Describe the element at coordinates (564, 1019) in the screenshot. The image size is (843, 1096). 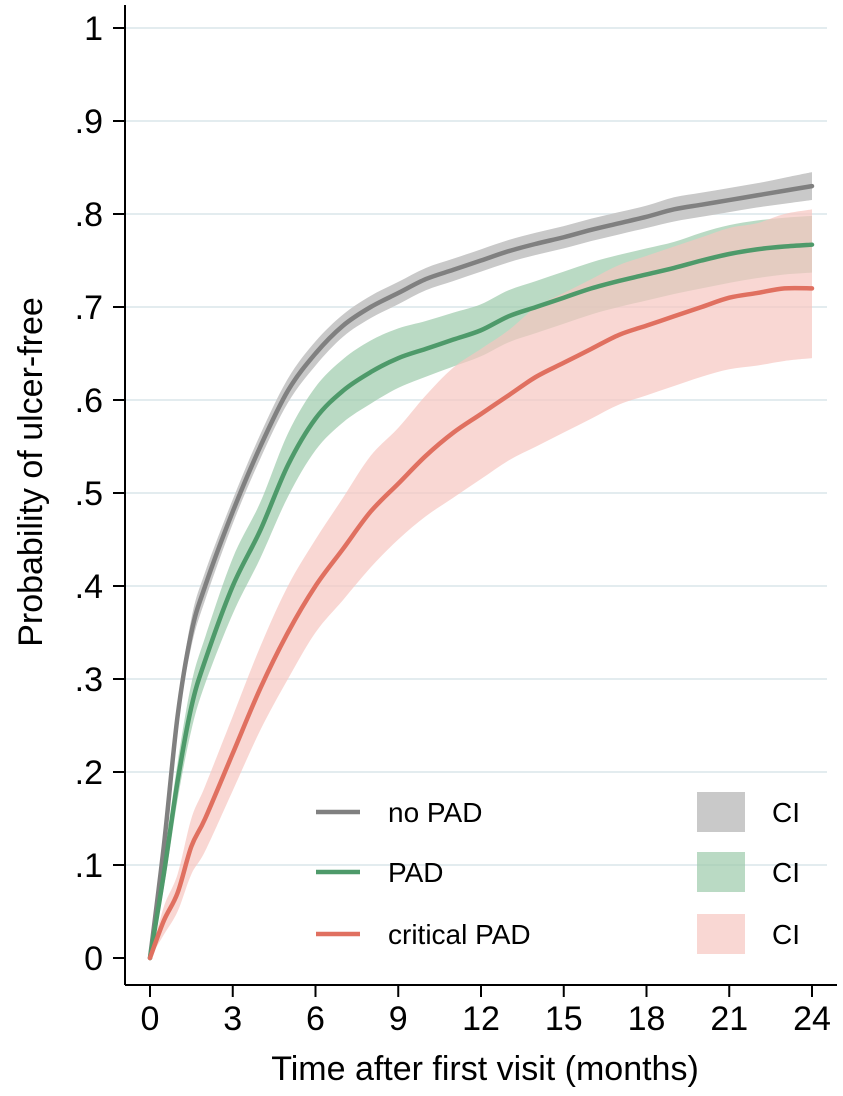
I see `x-tick-label-5: 15` at that location.